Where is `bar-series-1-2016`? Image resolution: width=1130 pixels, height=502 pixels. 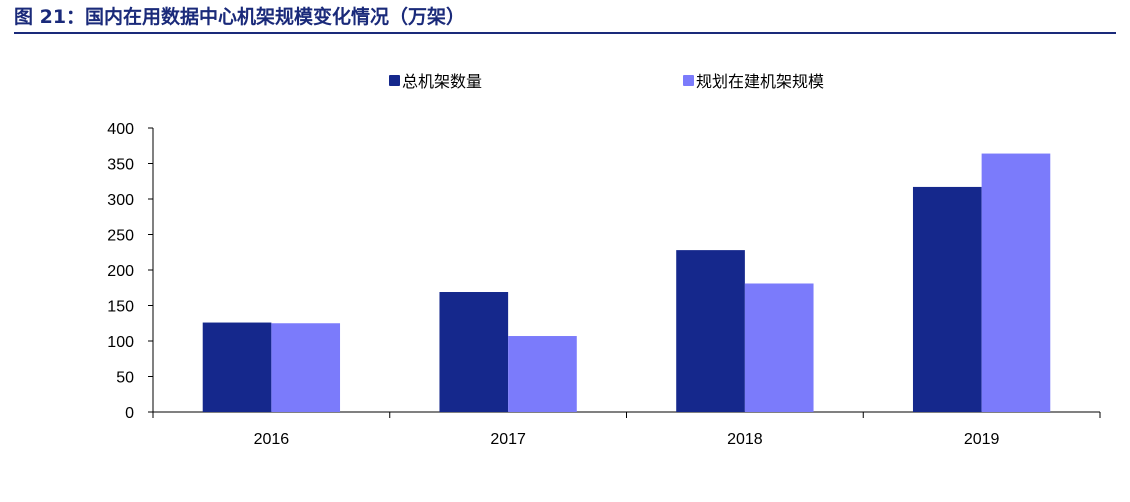 bar-series-1-2016 is located at coordinates (237, 367).